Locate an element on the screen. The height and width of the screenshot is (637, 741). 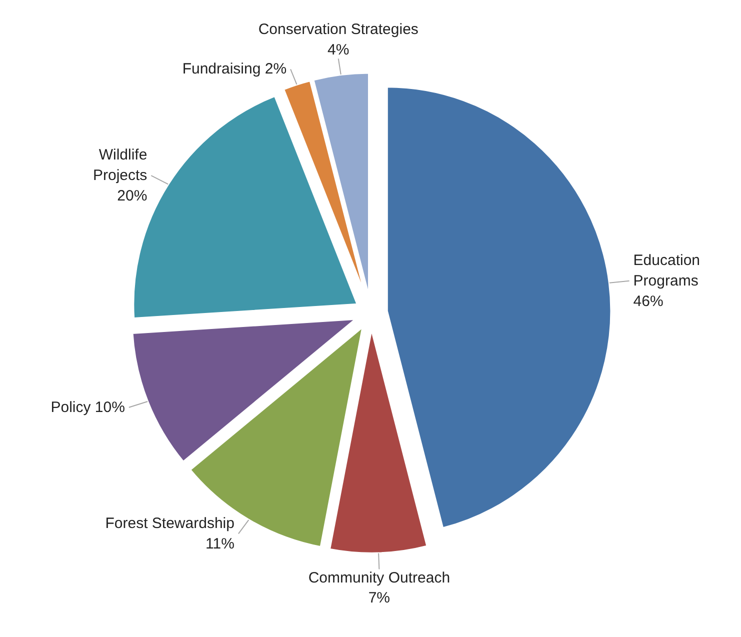
slice-label: Forest Stewardship is located at coordinates (169, 523).